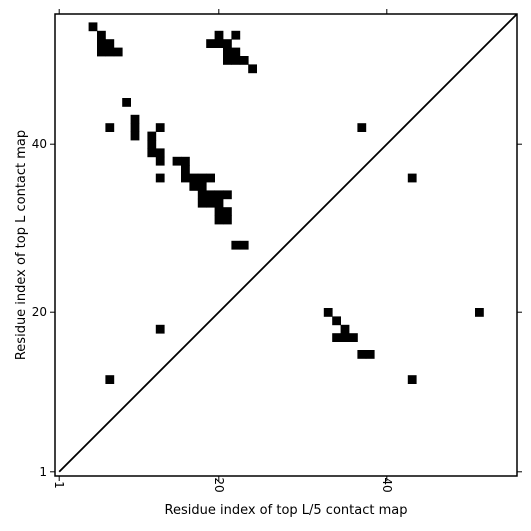 The height and width of the screenshot is (531, 531). Describe the element at coordinates (286, 510) in the screenshot. I see `x-axis-label: Residue index of top L/5 contact map` at that location.